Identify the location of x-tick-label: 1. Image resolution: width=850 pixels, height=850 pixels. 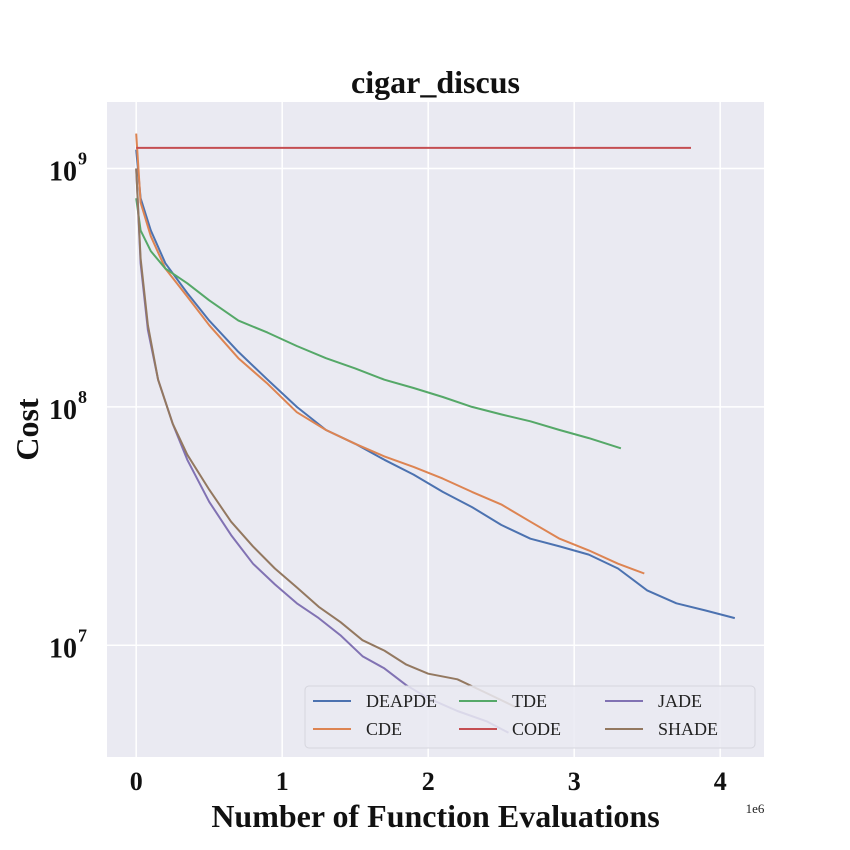
(282, 781).